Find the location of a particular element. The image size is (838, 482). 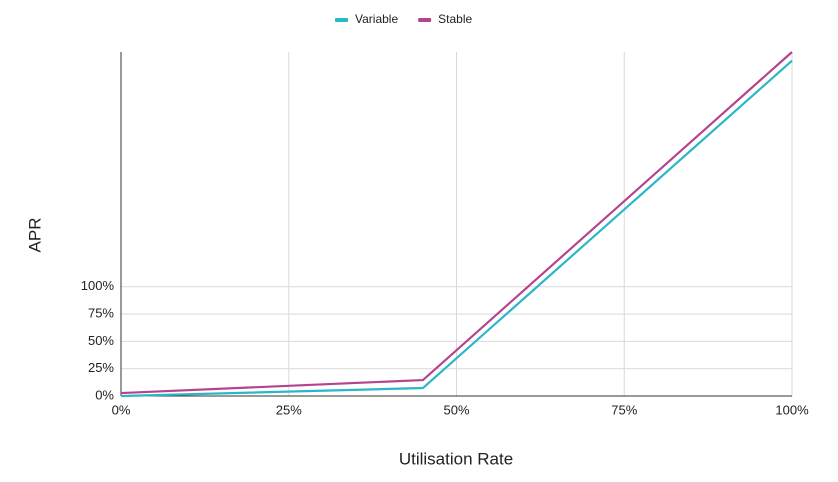

y-tick-label: 50% is located at coordinates (101, 340).